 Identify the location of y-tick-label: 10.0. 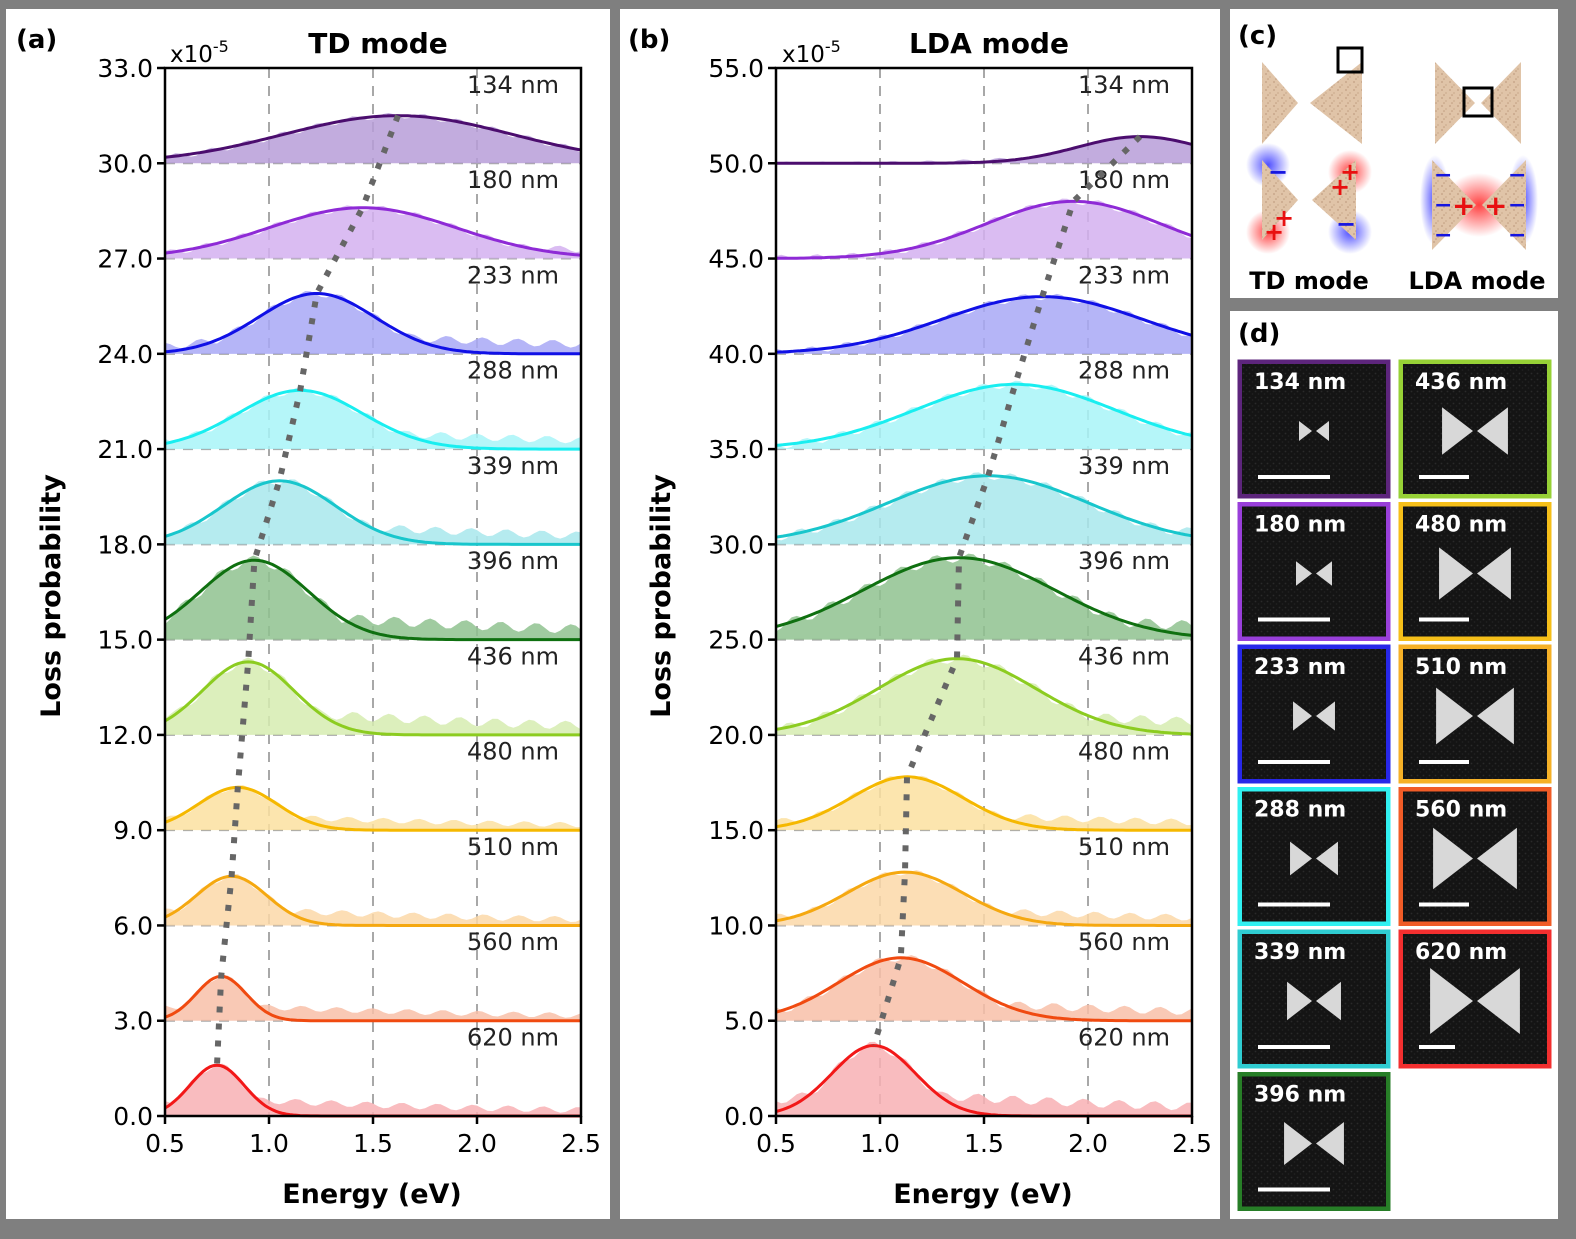
(736, 925).